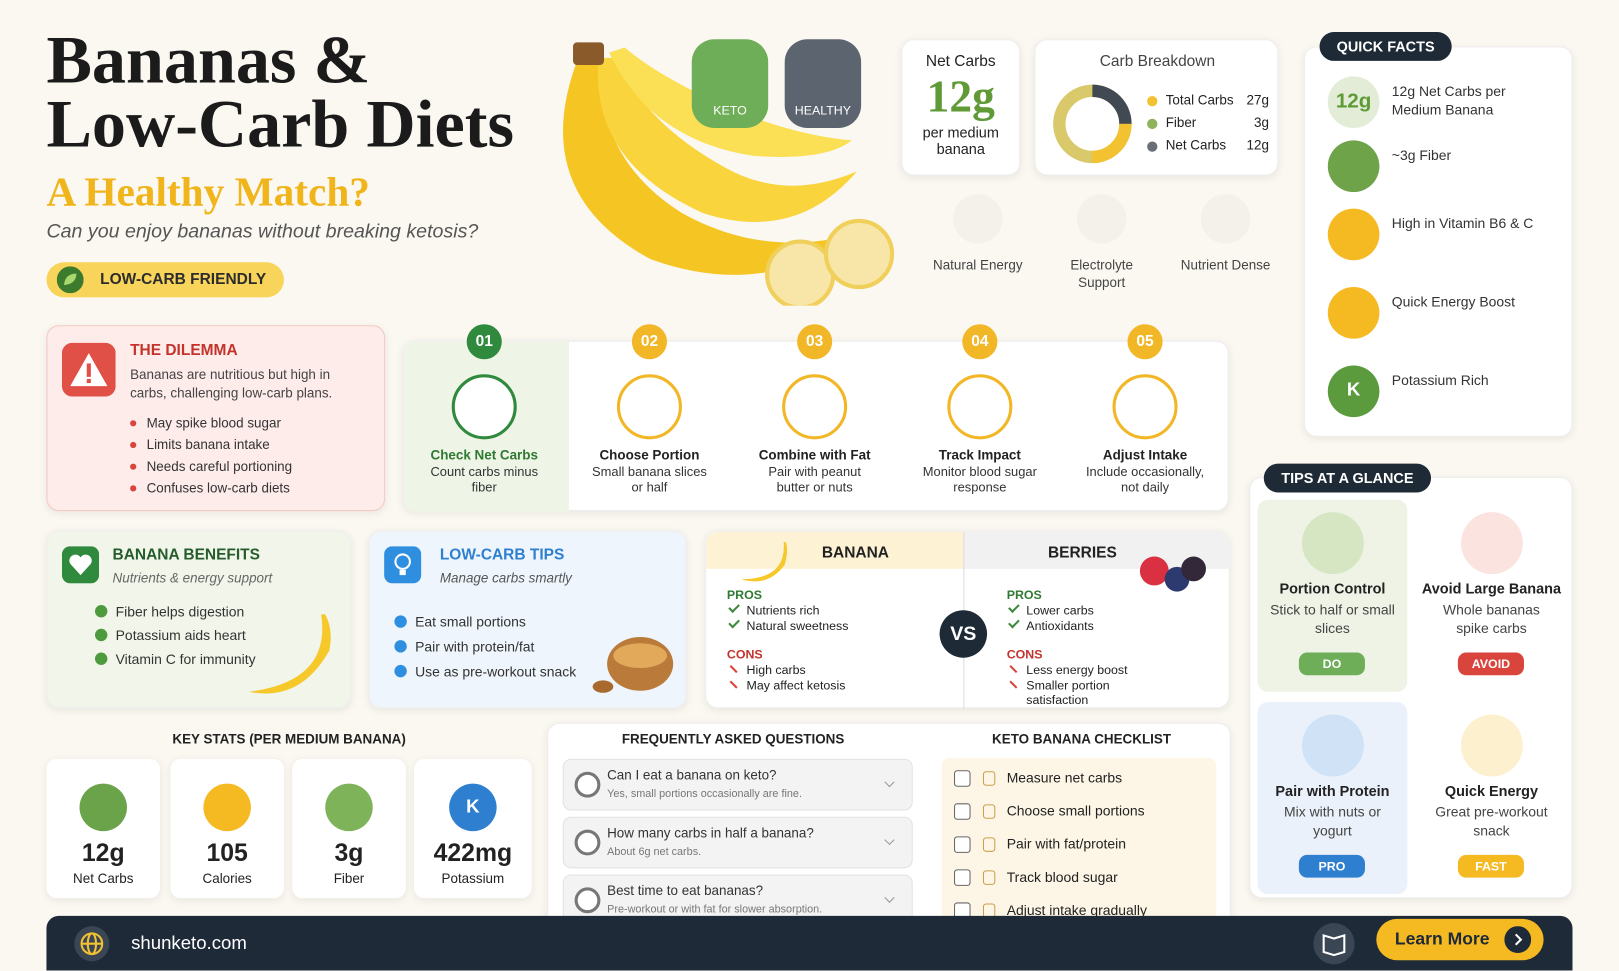  What do you see at coordinates (198, 640) in the screenshot?
I see `list-item: Potassium aids heart` at bounding box center [198, 640].